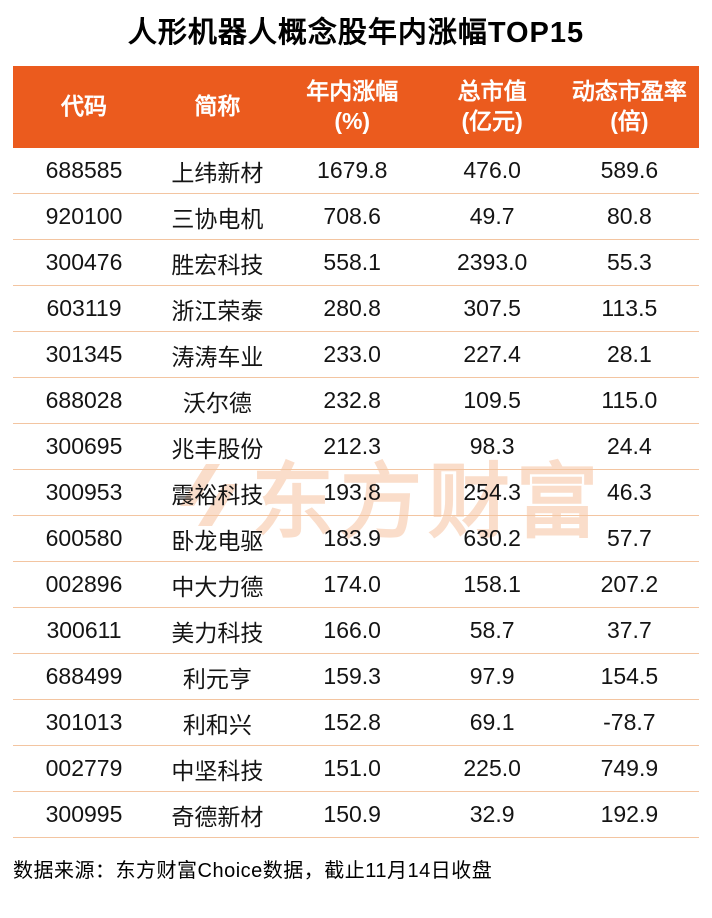 This screenshot has width=712, height=918. I want to click on cell-market-cap: 307.5, so click(492, 308).